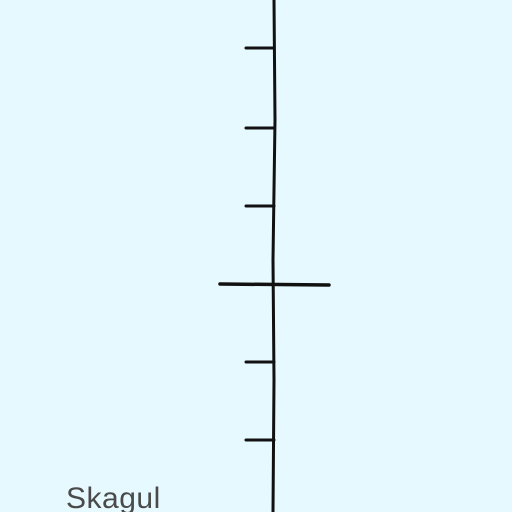 This screenshot has height=512, width=512. What do you see at coordinates (274, 284) in the screenshot?
I see `center-crossbar` at bounding box center [274, 284].